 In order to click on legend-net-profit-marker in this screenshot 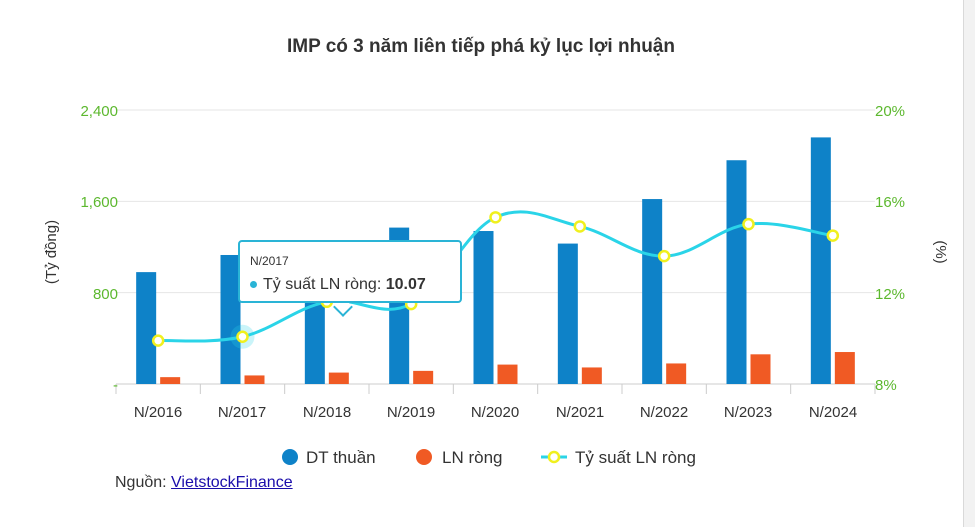, I will do `click(424, 457)`.